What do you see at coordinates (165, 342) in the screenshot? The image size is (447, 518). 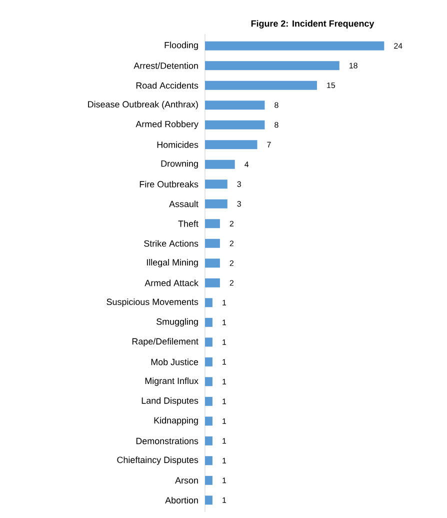 I see `y-tick-label: Rape/Defilement` at bounding box center [165, 342].